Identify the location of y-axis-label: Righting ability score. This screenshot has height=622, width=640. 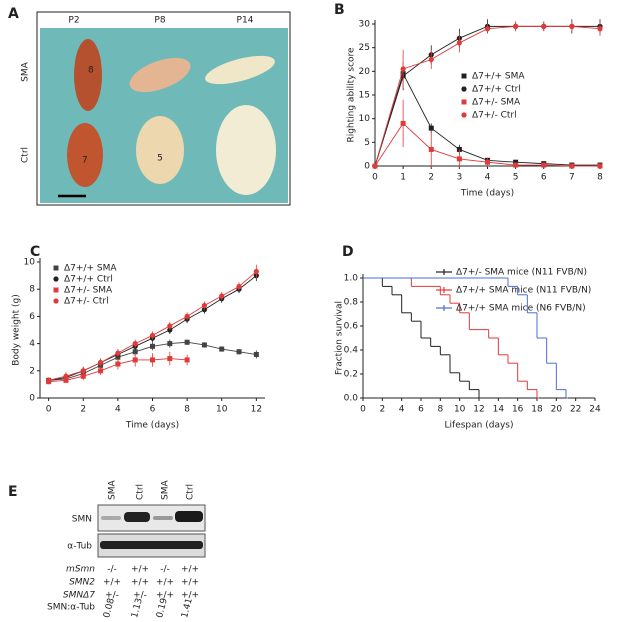
(352, 95).